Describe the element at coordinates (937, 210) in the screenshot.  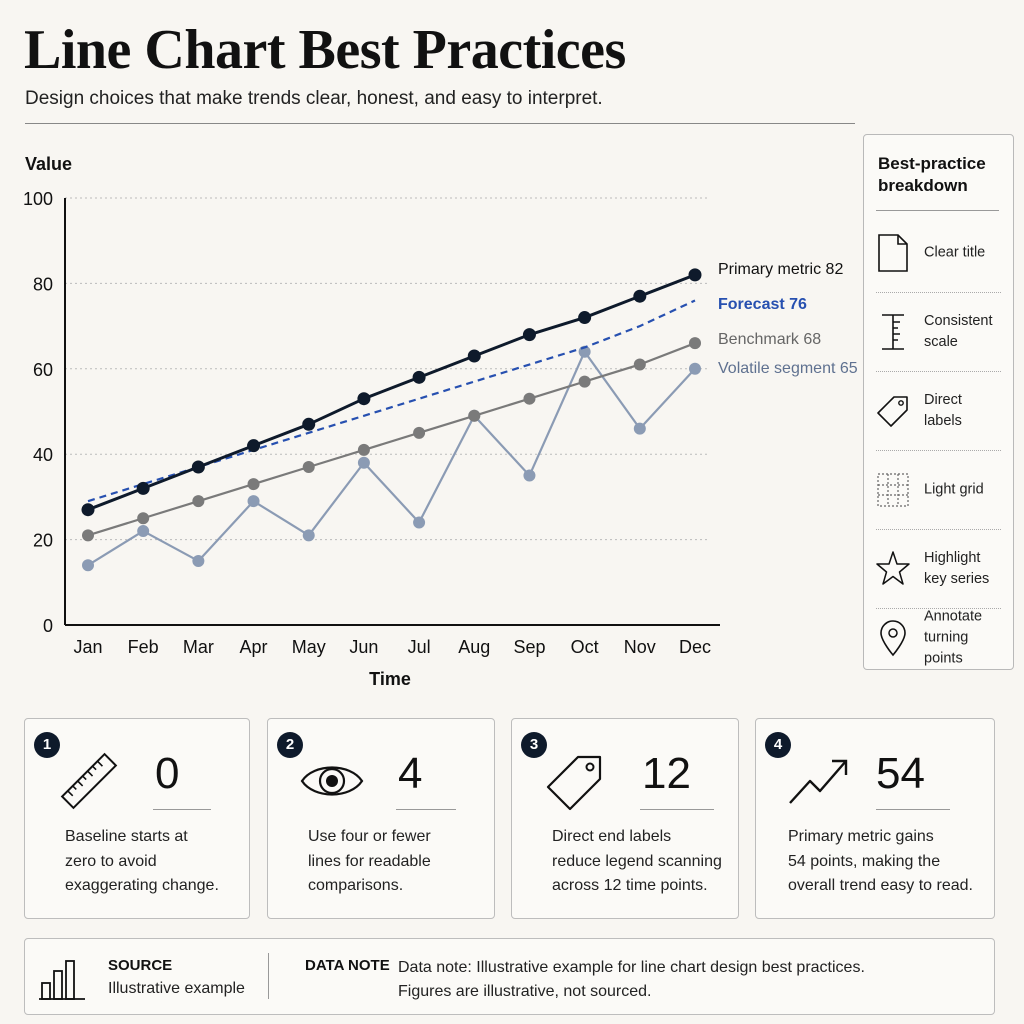
I see `panel-divider` at that location.